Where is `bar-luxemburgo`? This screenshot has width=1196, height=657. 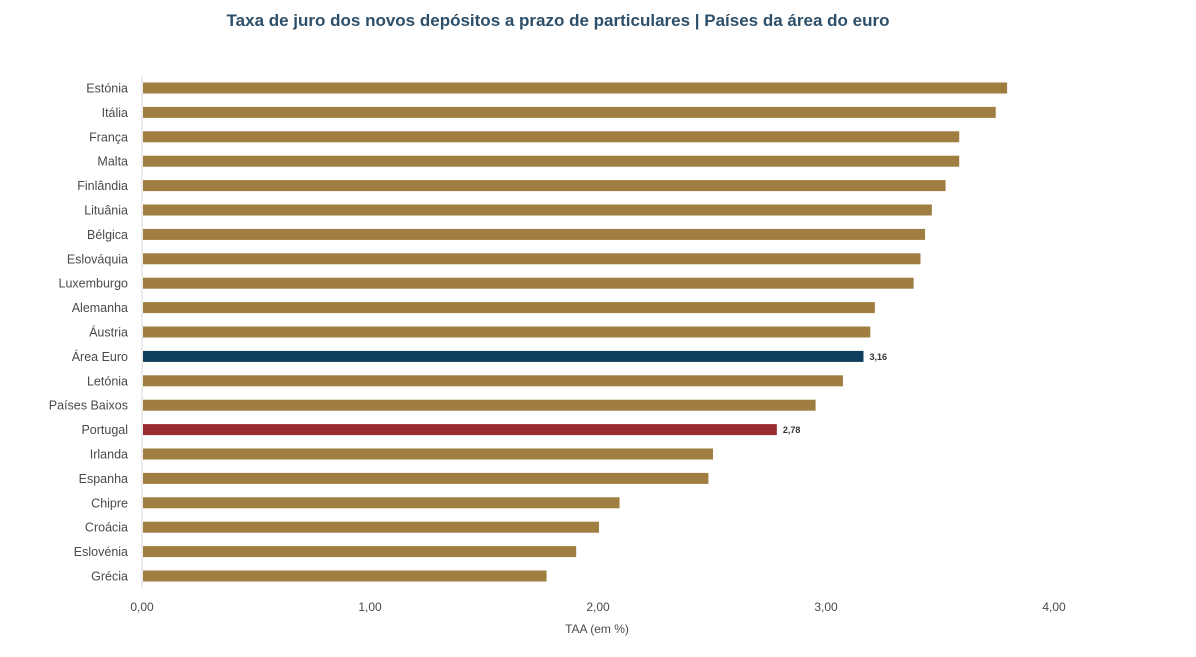
bar-luxemburgo is located at coordinates (528, 283).